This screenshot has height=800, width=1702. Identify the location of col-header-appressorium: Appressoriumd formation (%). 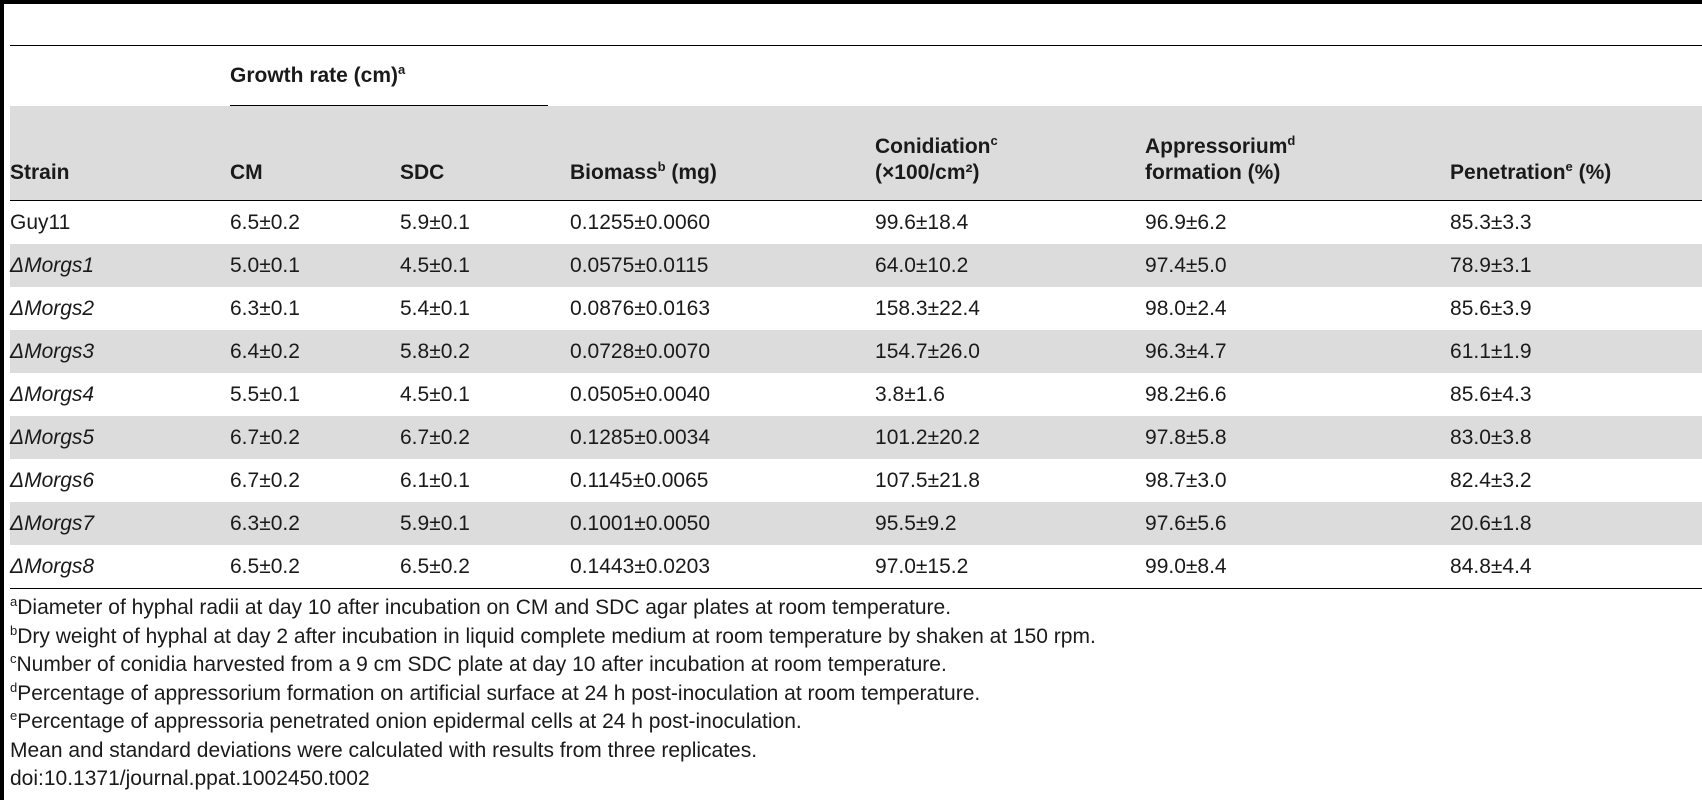
(1298, 153).